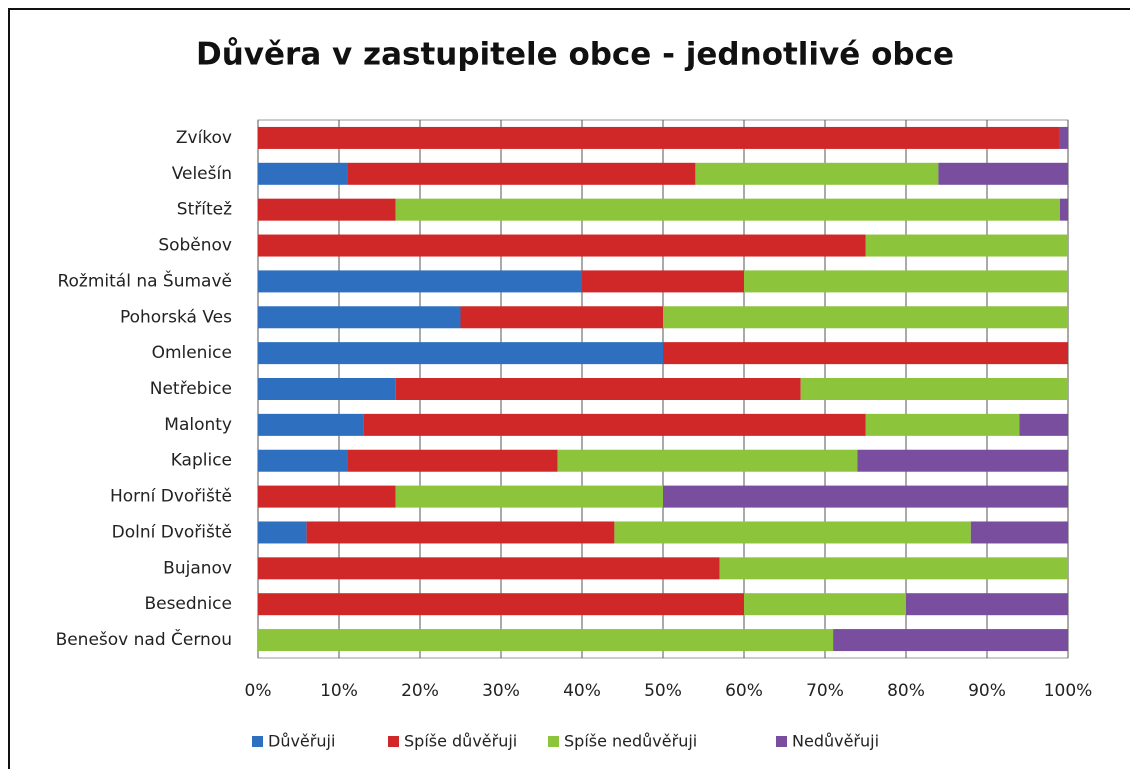 This screenshot has width=1130, height=769. What do you see at coordinates (825, 691) in the screenshot?
I see `x-tick-label: 70%` at bounding box center [825, 691].